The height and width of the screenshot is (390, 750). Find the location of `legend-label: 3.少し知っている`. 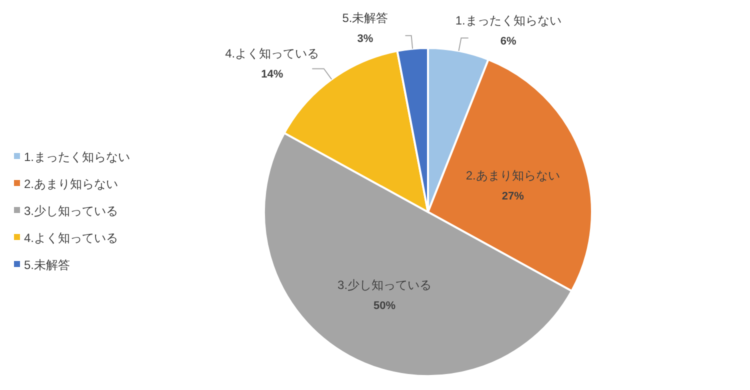

legend-label: 3.少し知っている is located at coordinates (71, 211).